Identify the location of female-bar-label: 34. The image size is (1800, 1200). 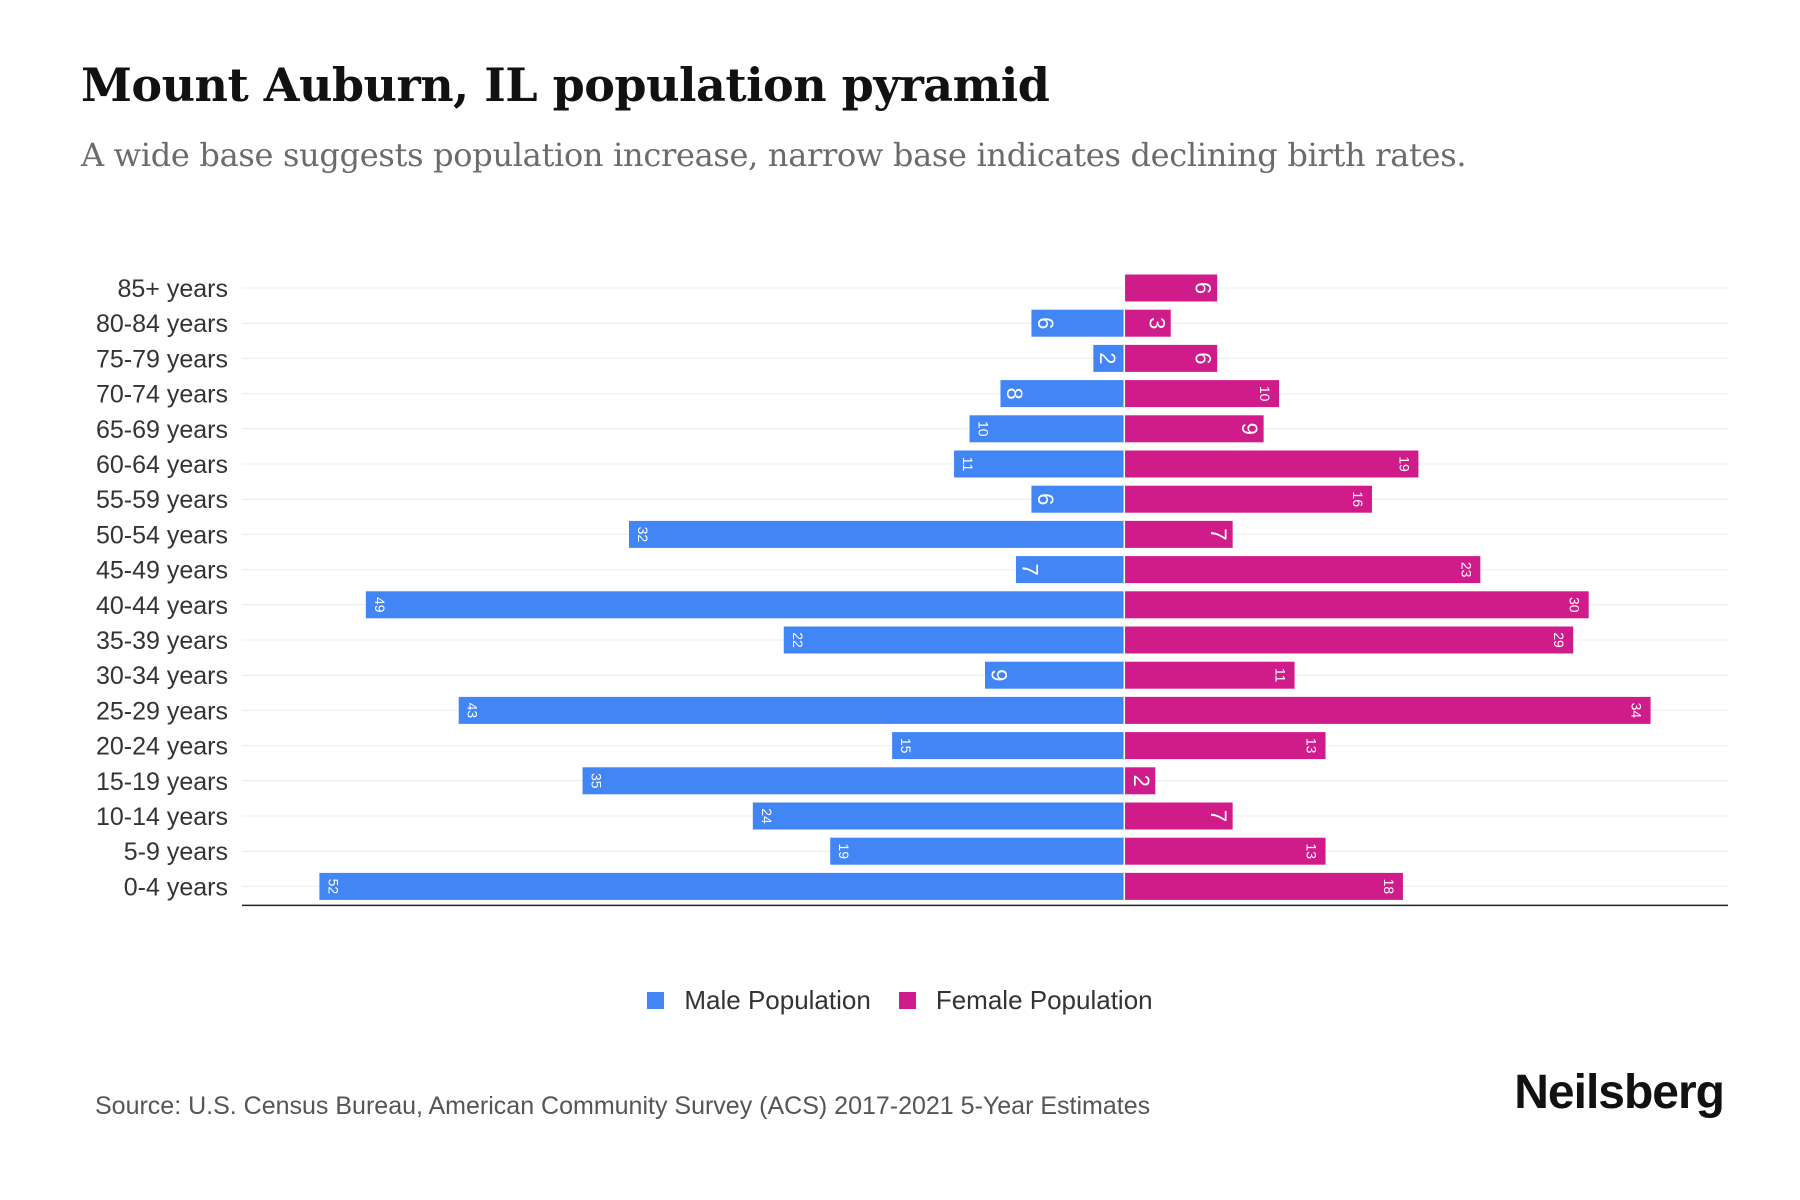
(1637, 711).